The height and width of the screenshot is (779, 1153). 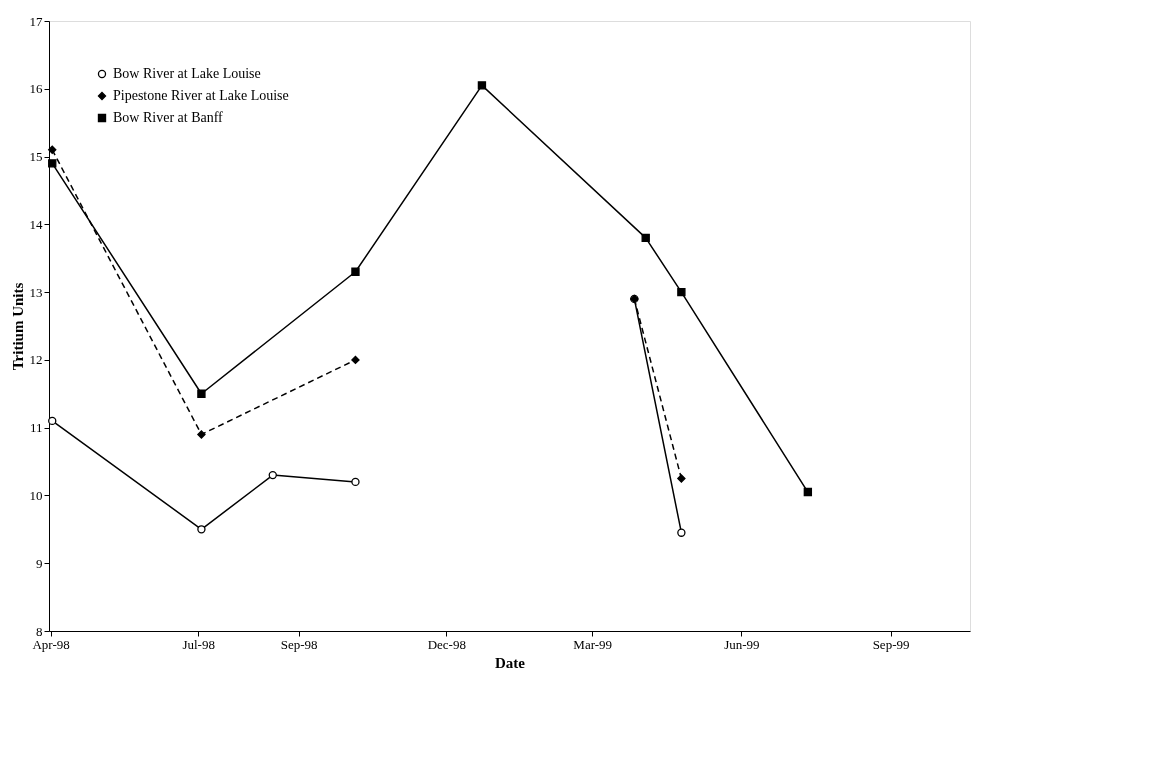 I want to click on x-tick-label: Apr-98, so click(x=51, y=644).